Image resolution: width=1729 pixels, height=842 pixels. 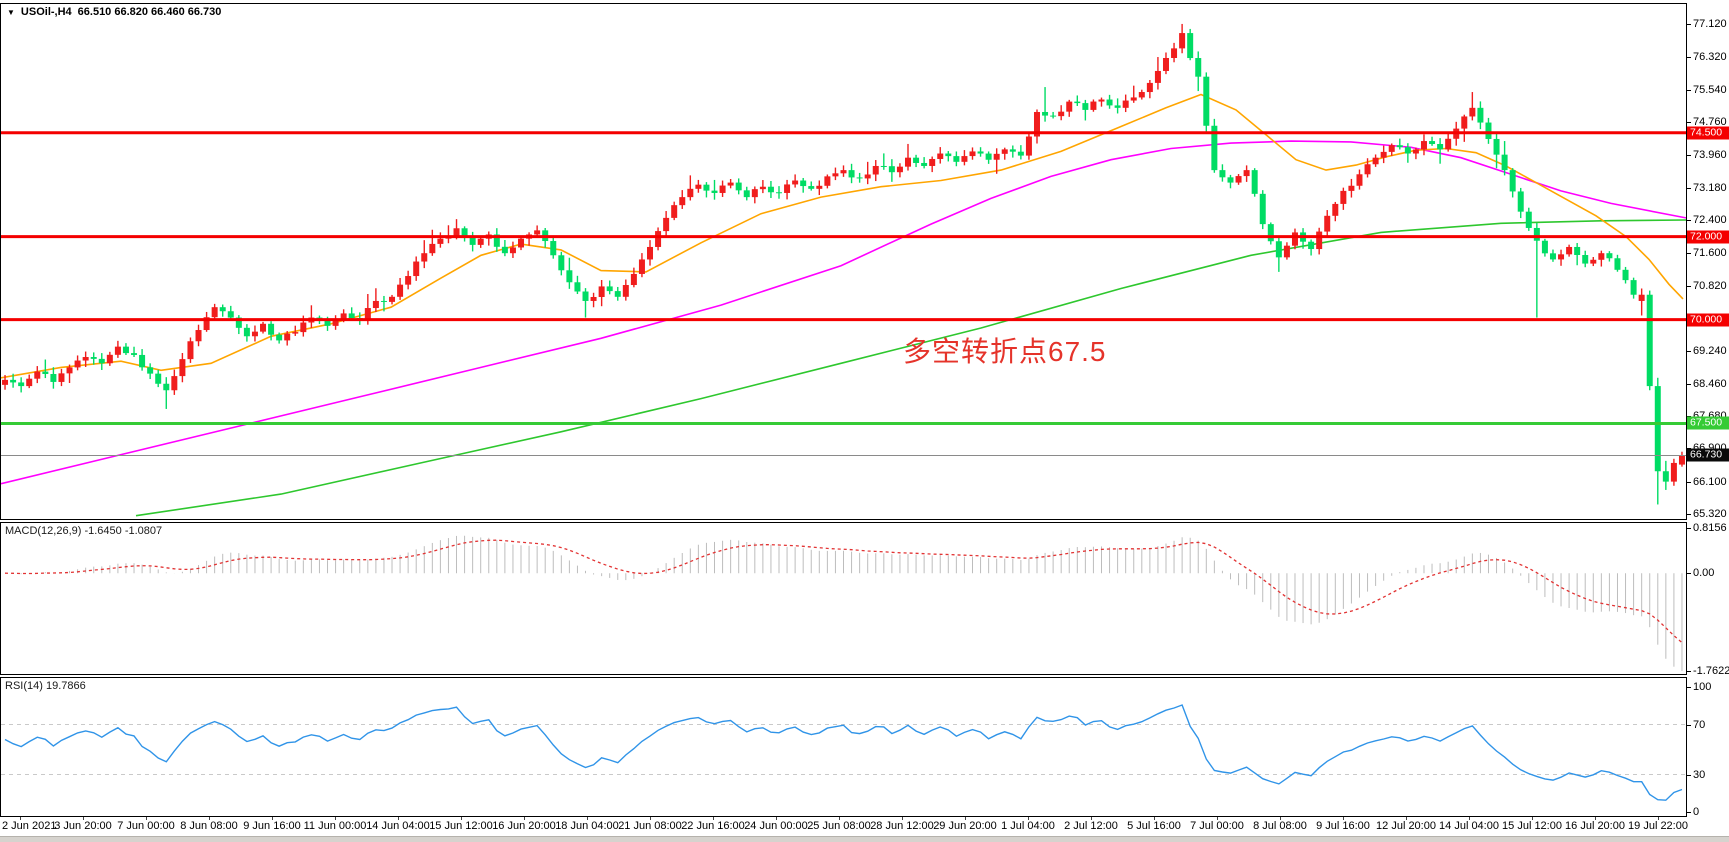 I want to click on price-tick-label: 72.400, so click(x=1710, y=219).